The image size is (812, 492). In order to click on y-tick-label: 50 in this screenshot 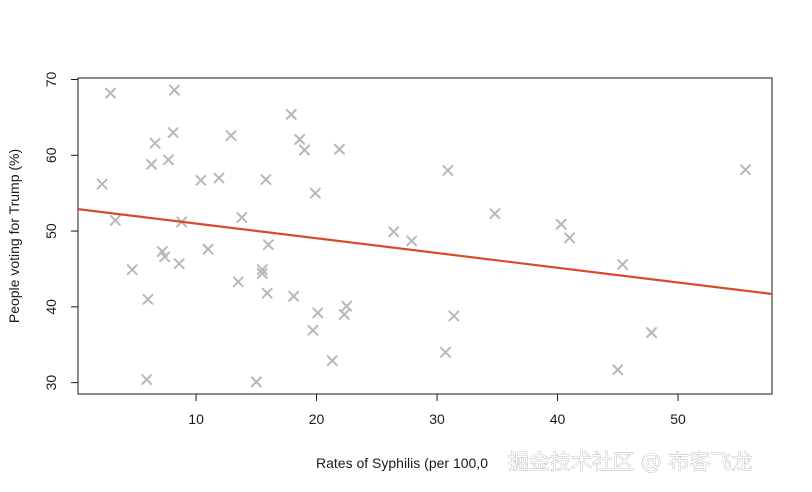, I will do `click(51, 231)`.